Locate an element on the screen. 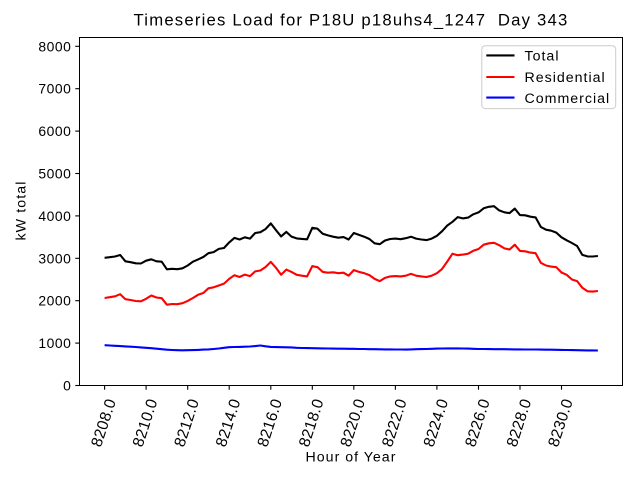 The width and height of the screenshot is (640, 480). svg-text: Commercial is located at coordinates (568, 99).